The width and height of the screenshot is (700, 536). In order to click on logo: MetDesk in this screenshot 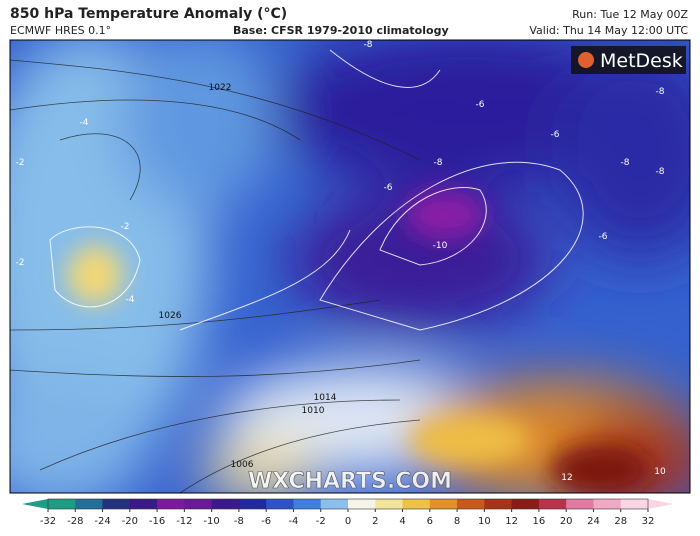, I will do `click(641, 61)`.